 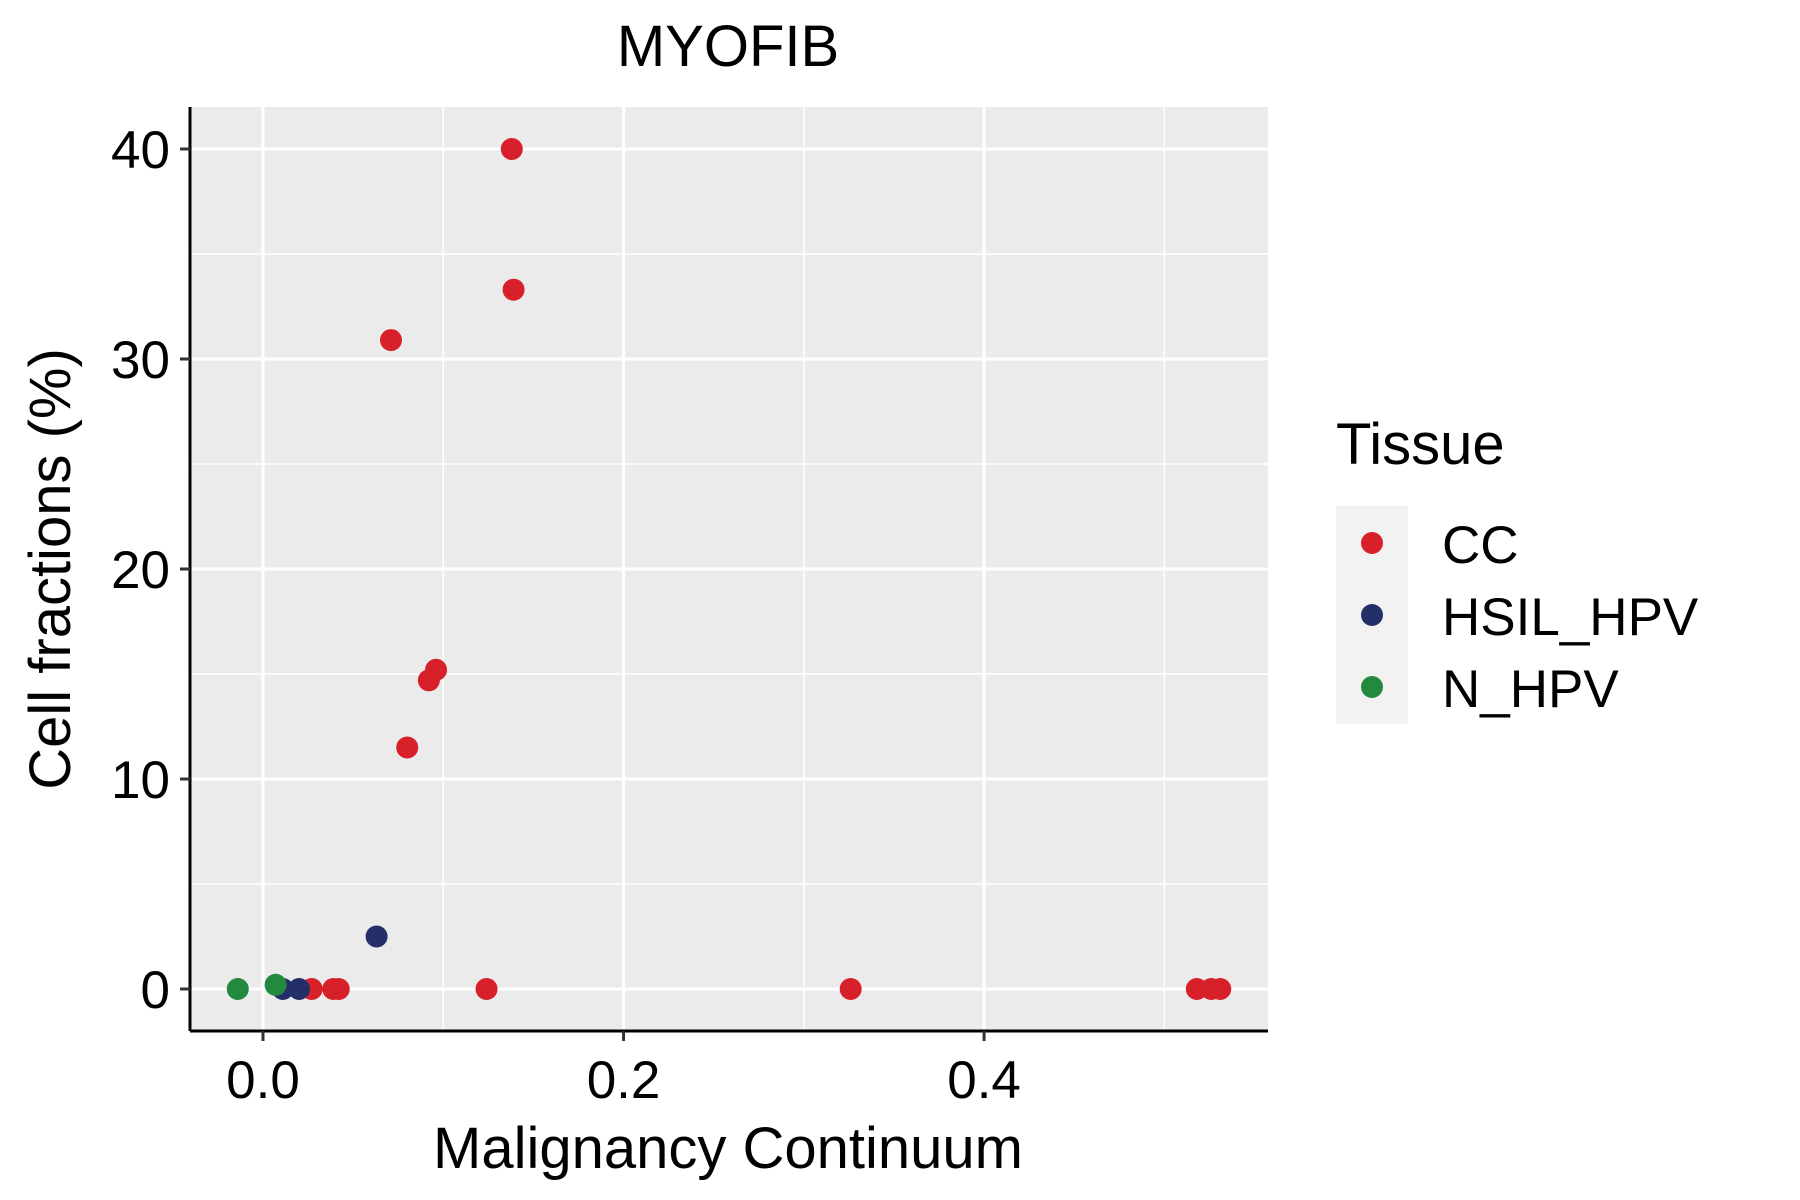 I want to click on y-axis-ticks: 0 10 20 30 40, so click(x=150, y=570).